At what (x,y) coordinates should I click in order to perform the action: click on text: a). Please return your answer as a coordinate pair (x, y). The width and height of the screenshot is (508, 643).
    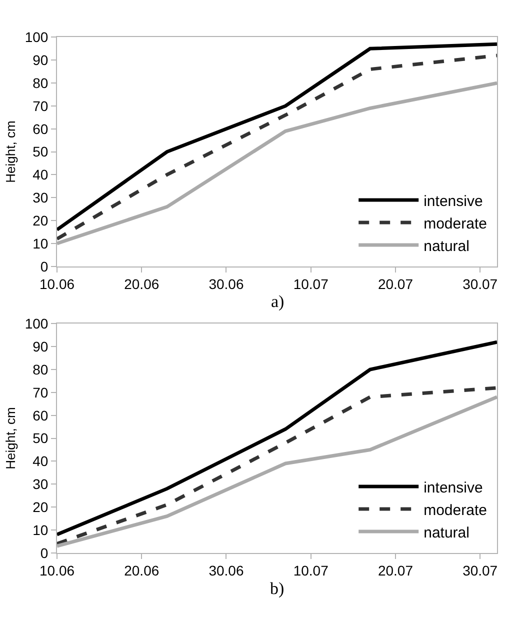
    Looking at the image, I should click on (277, 301).